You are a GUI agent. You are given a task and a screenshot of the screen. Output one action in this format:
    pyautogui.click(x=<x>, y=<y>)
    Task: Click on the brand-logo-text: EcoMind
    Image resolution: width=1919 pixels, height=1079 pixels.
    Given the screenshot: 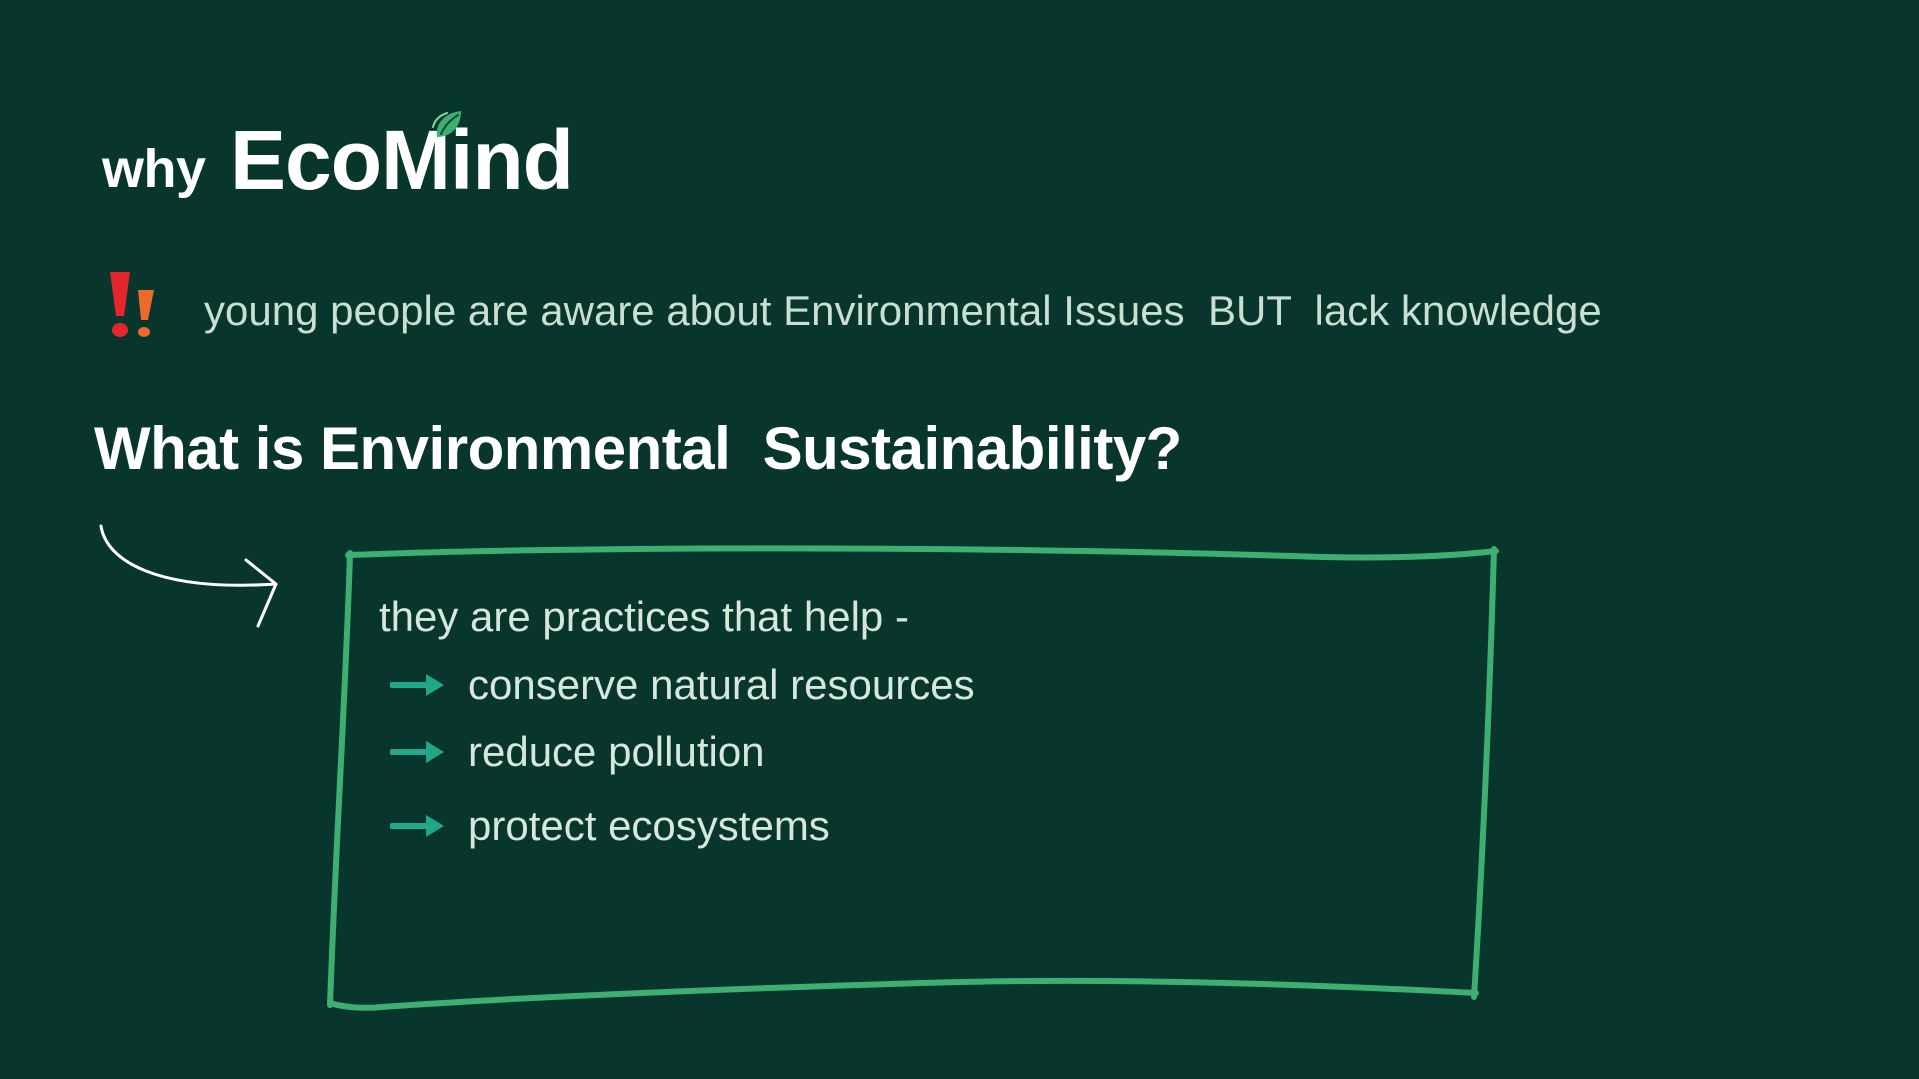 What is the action you would take?
    pyautogui.click(x=402, y=160)
    